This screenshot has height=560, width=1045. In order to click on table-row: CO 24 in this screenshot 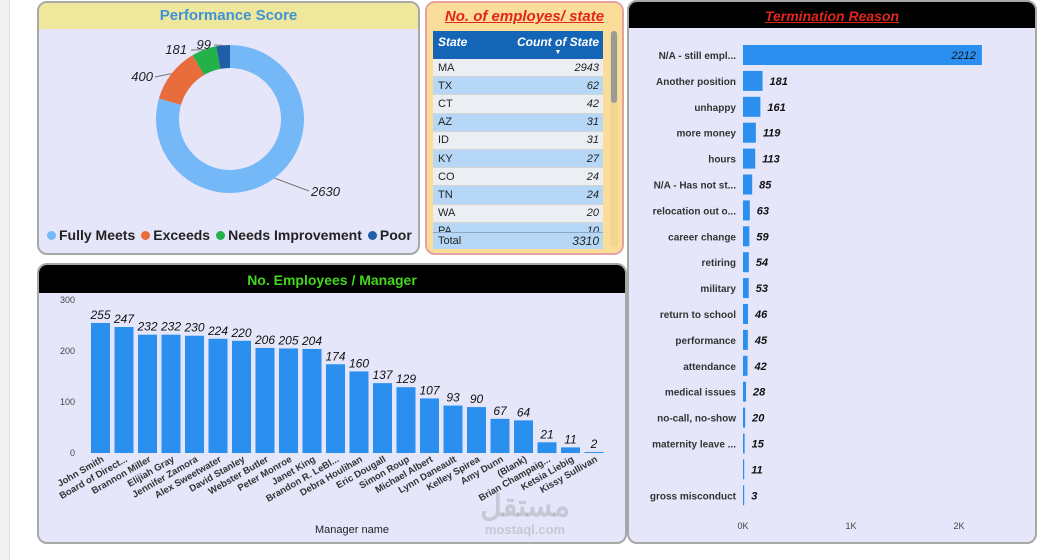, I will do `click(518, 177)`.